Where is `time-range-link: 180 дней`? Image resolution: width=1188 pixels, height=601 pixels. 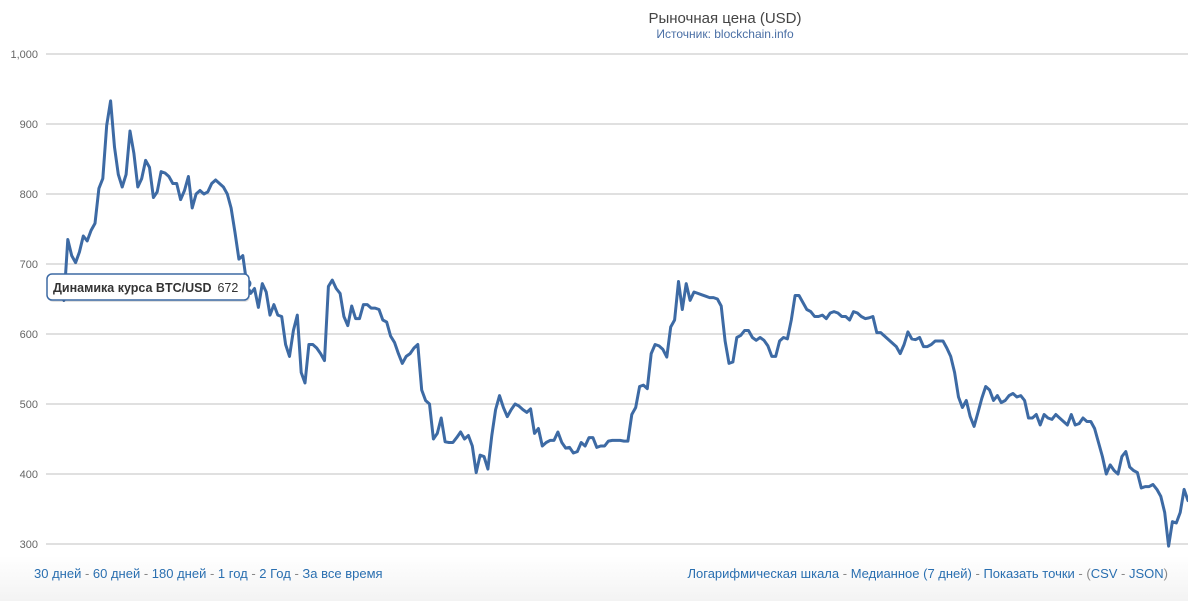
time-range-link: 180 дней is located at coordinates (179, 573).